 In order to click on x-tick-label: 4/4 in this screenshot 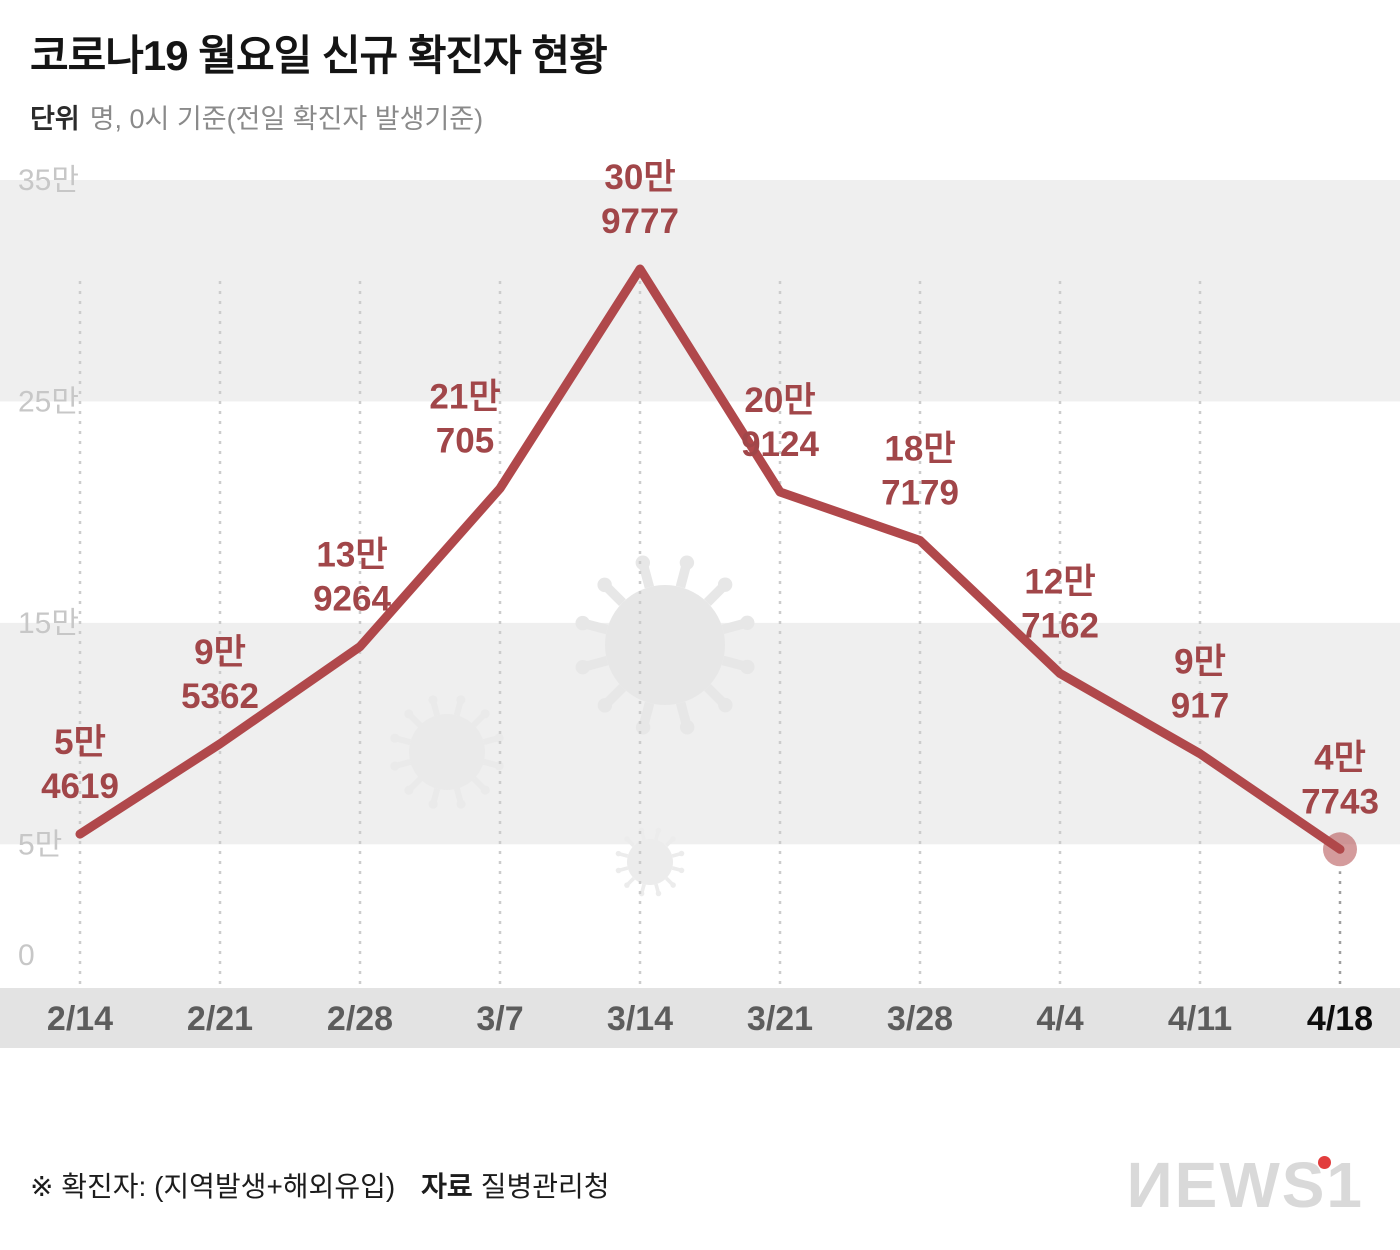, I will do `click(1059, 1019)`.